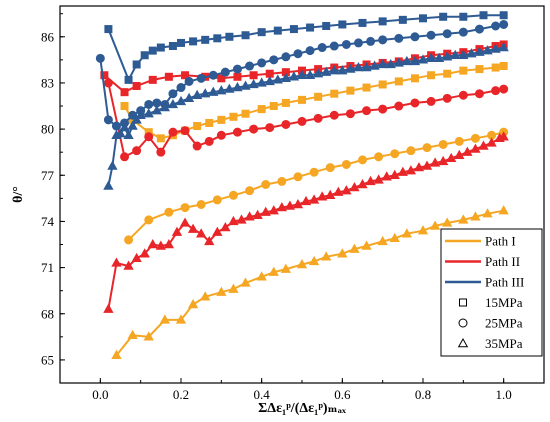 The height and width of the screenshot is (422, 550). I want to click on x-tick-label: 0.2, so click(181, 394).